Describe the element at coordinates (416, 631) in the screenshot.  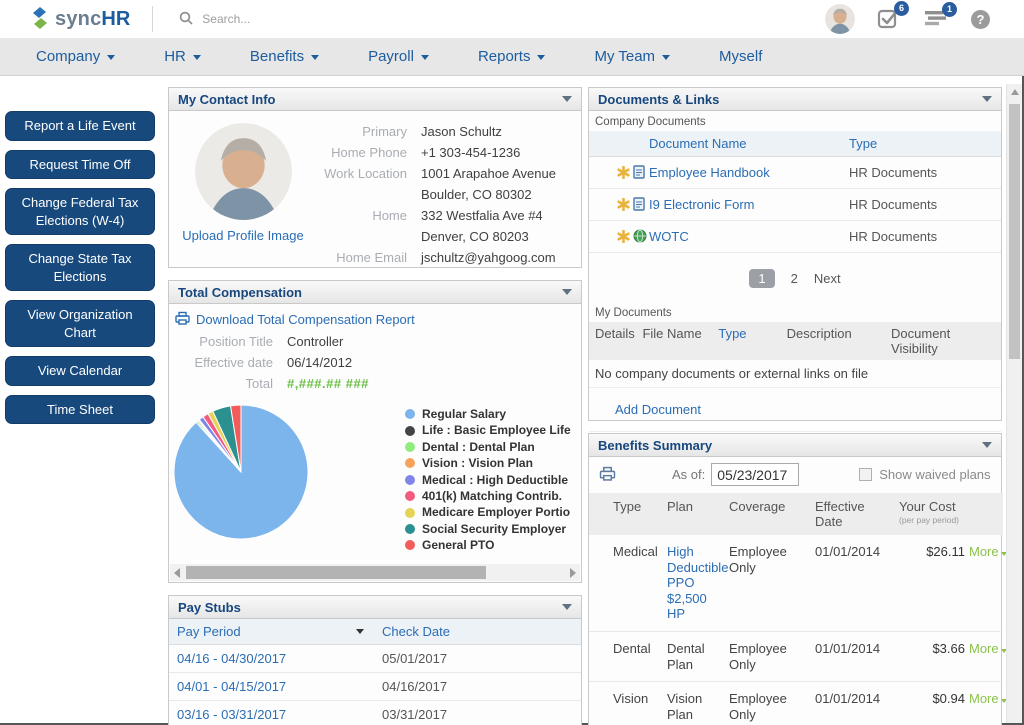
I see `check-date-column-header: Check Date` at that location.